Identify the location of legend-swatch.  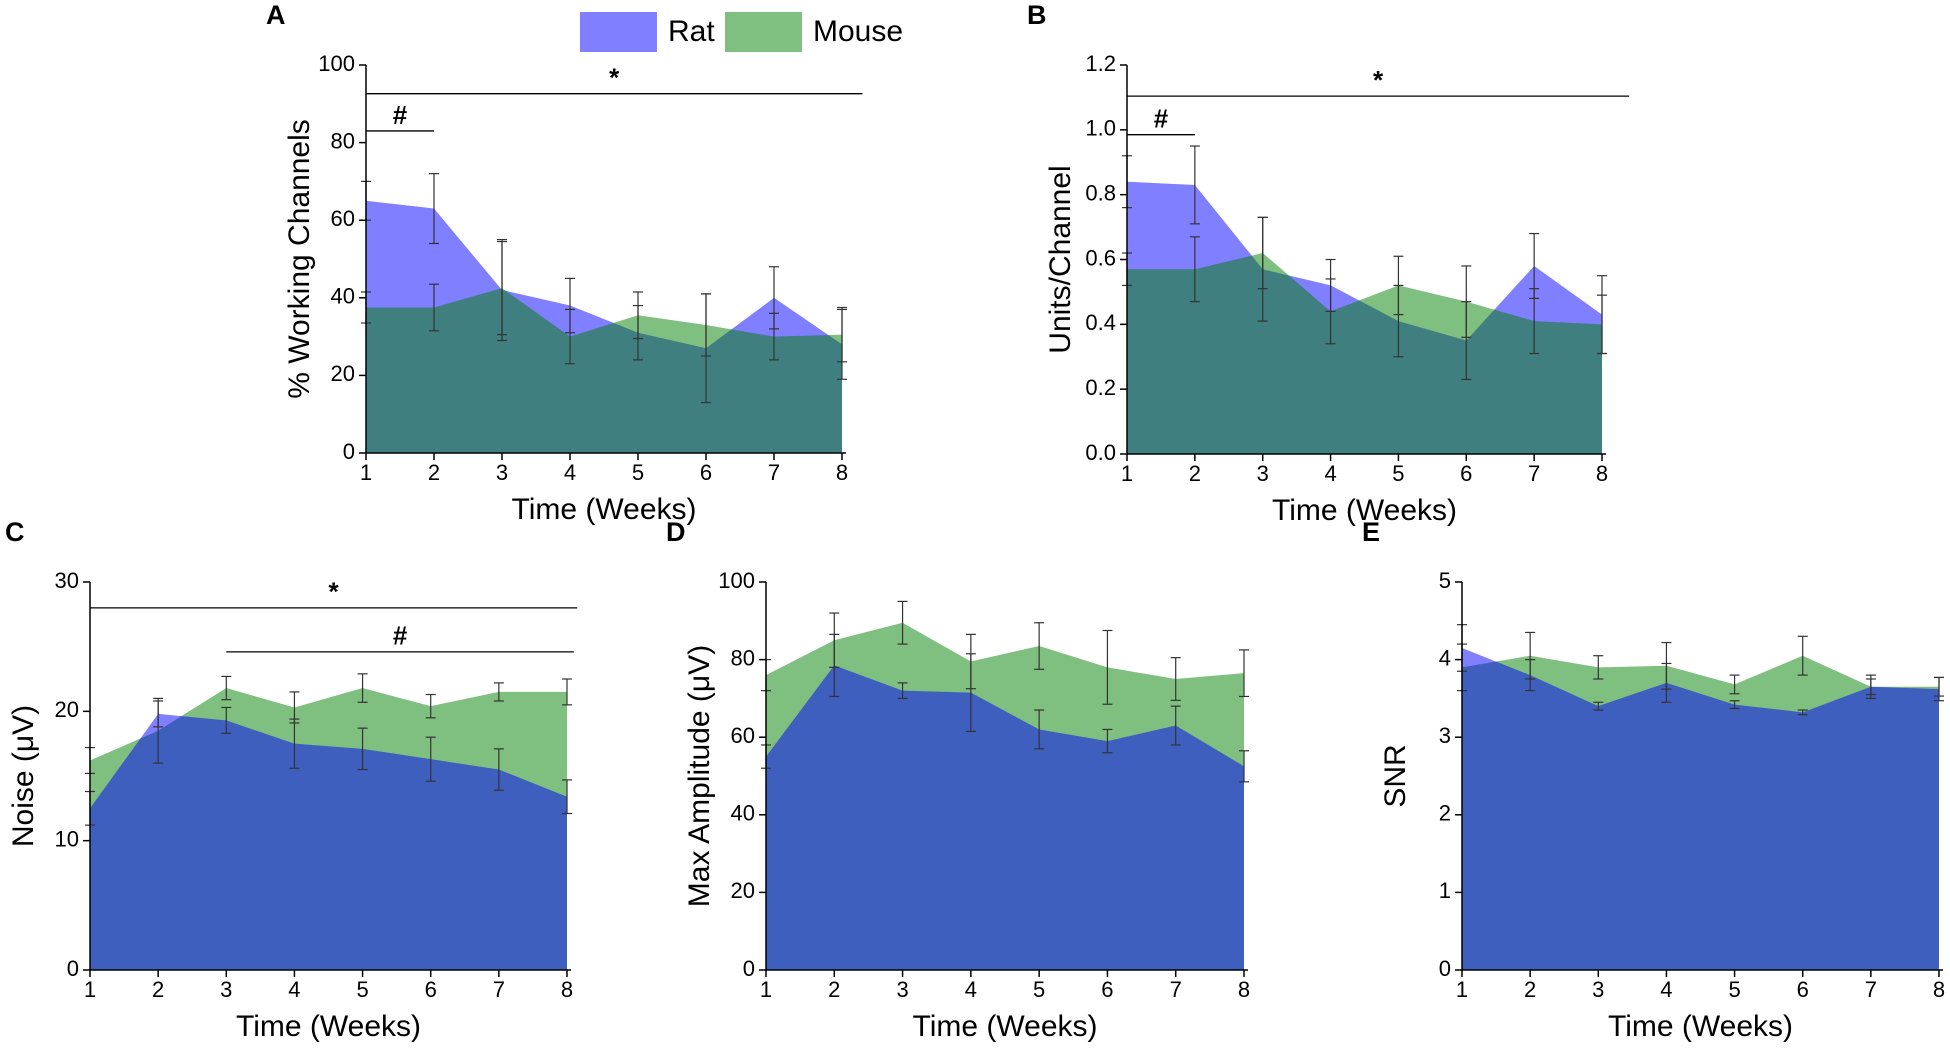
(618, 32).